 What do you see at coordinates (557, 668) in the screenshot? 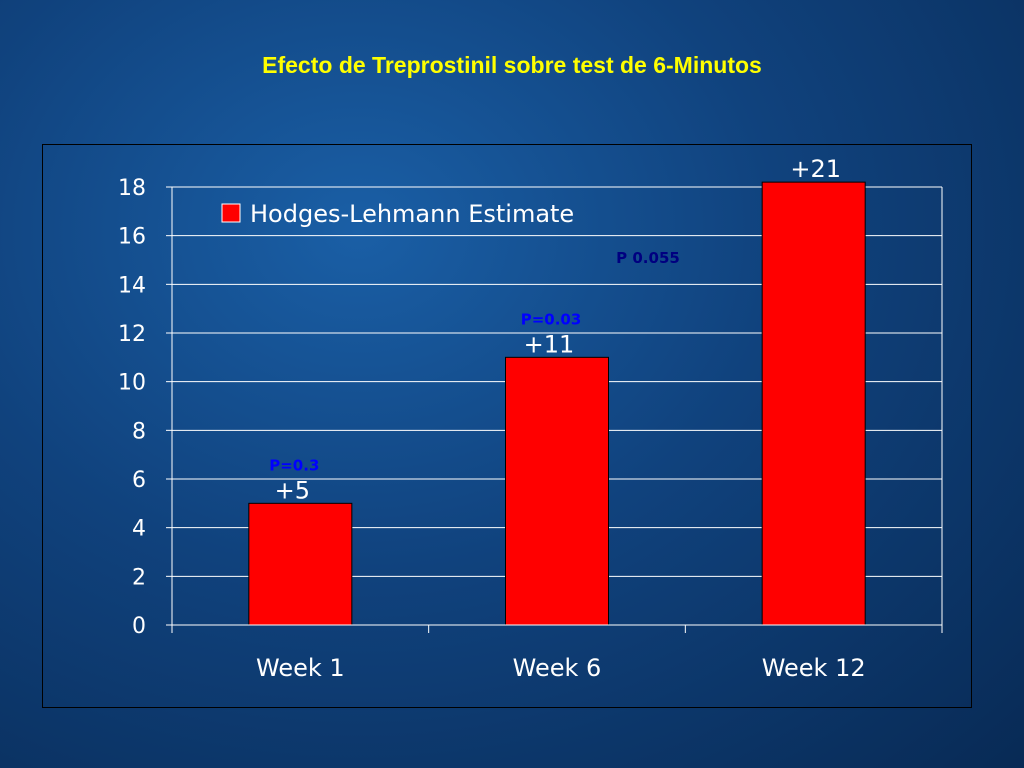
I see `x-category-label: Week 6` at bounding box center [557, 668].